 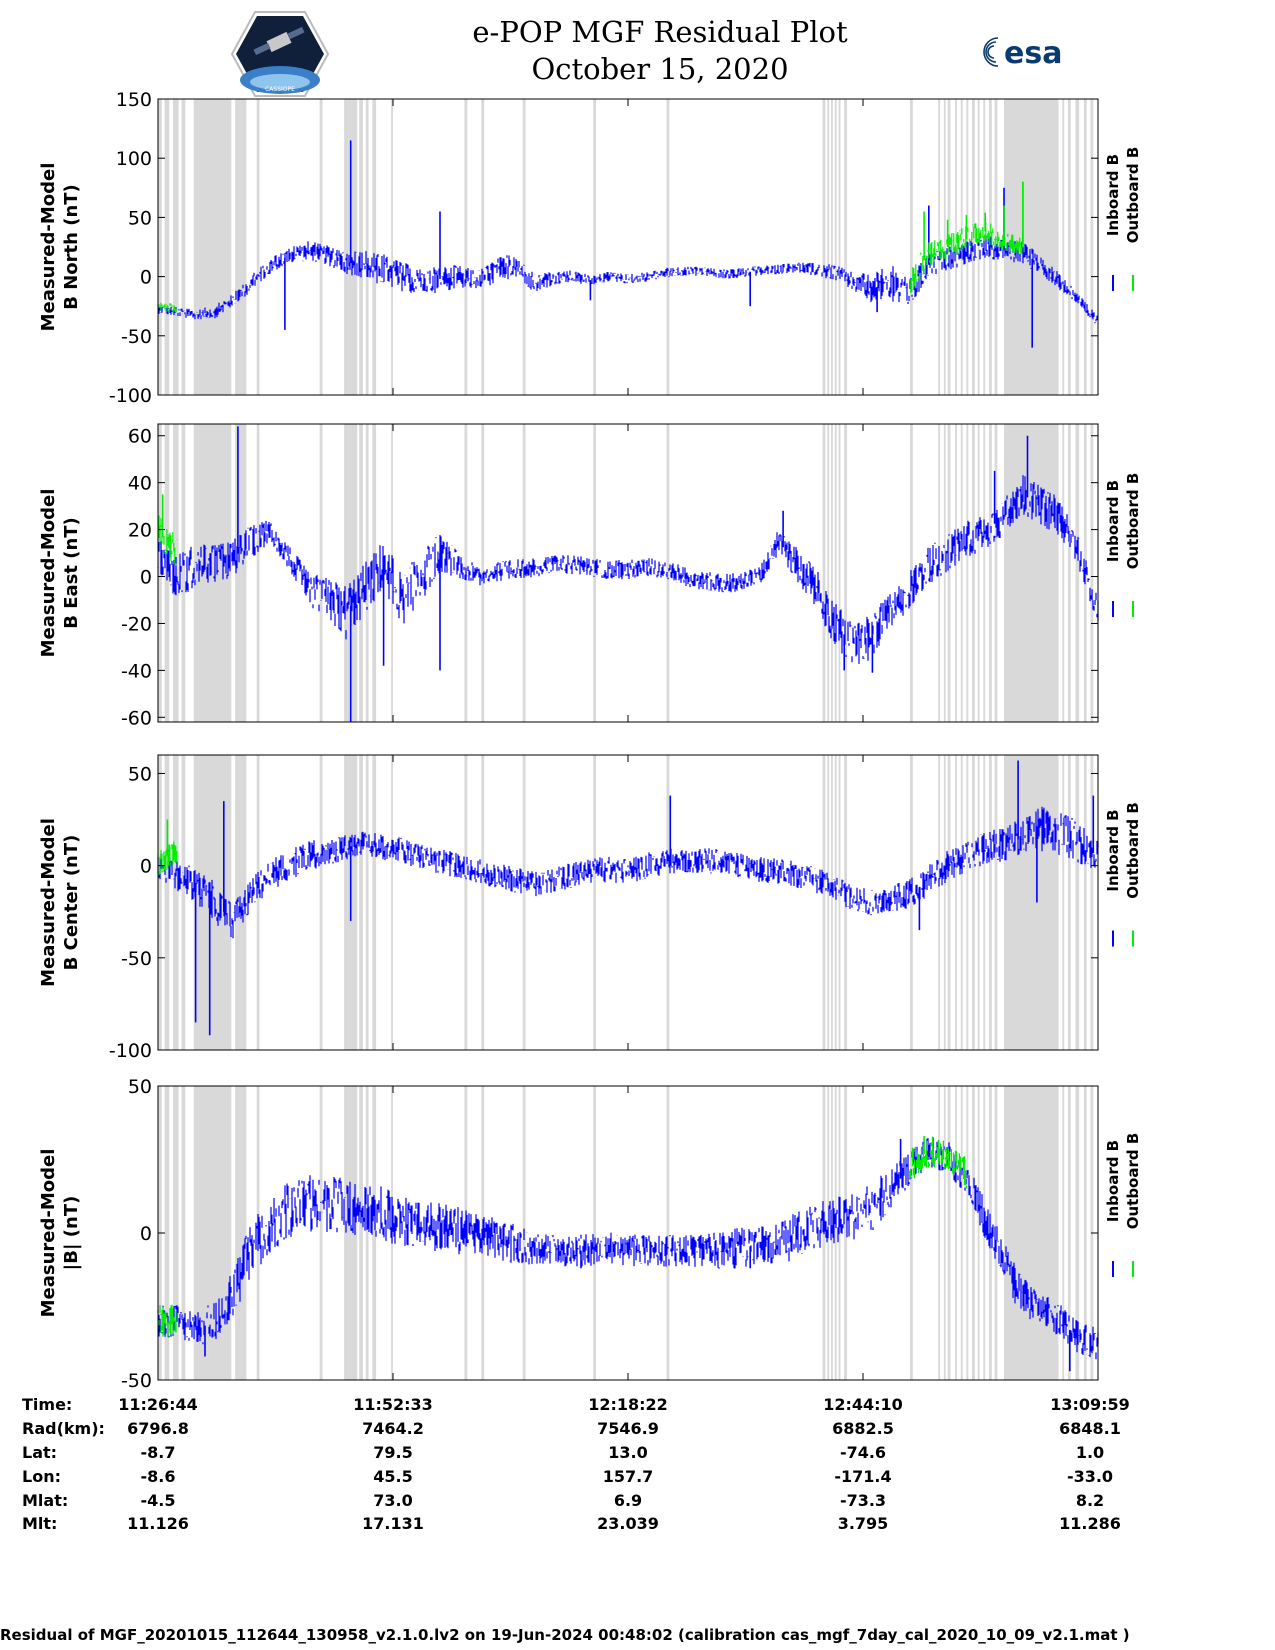 What do you see at coordinates (628, 1404) in the screenshot?
I see `ephemeris-value: 12:18:22` at bounding box center [628, 1404].